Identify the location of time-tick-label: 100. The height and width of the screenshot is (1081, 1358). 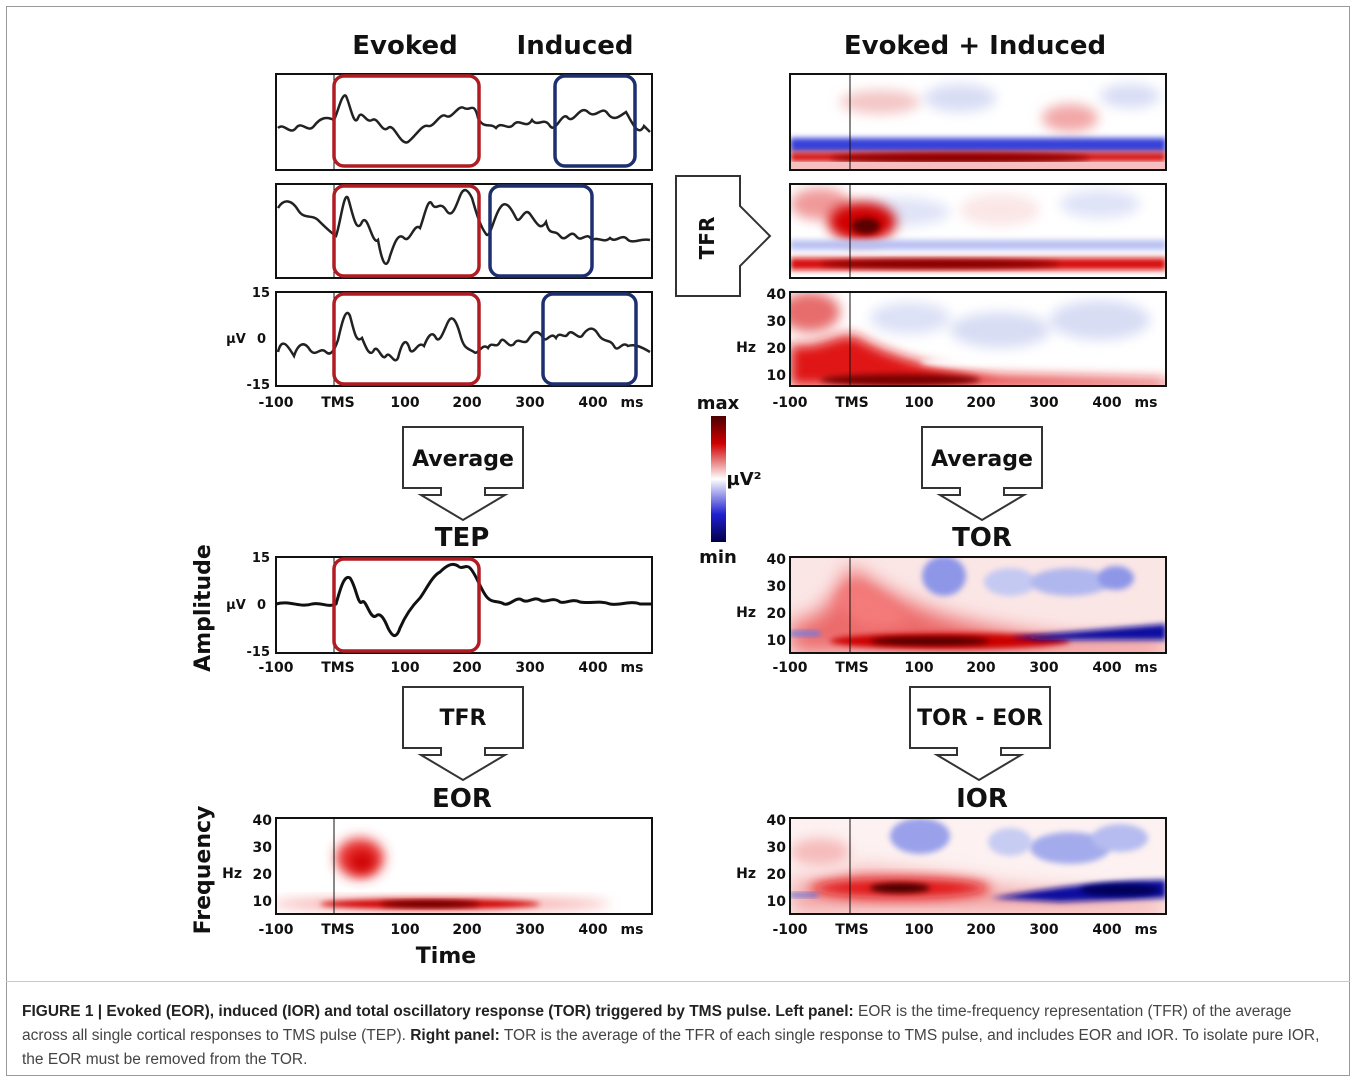
(404, 668).